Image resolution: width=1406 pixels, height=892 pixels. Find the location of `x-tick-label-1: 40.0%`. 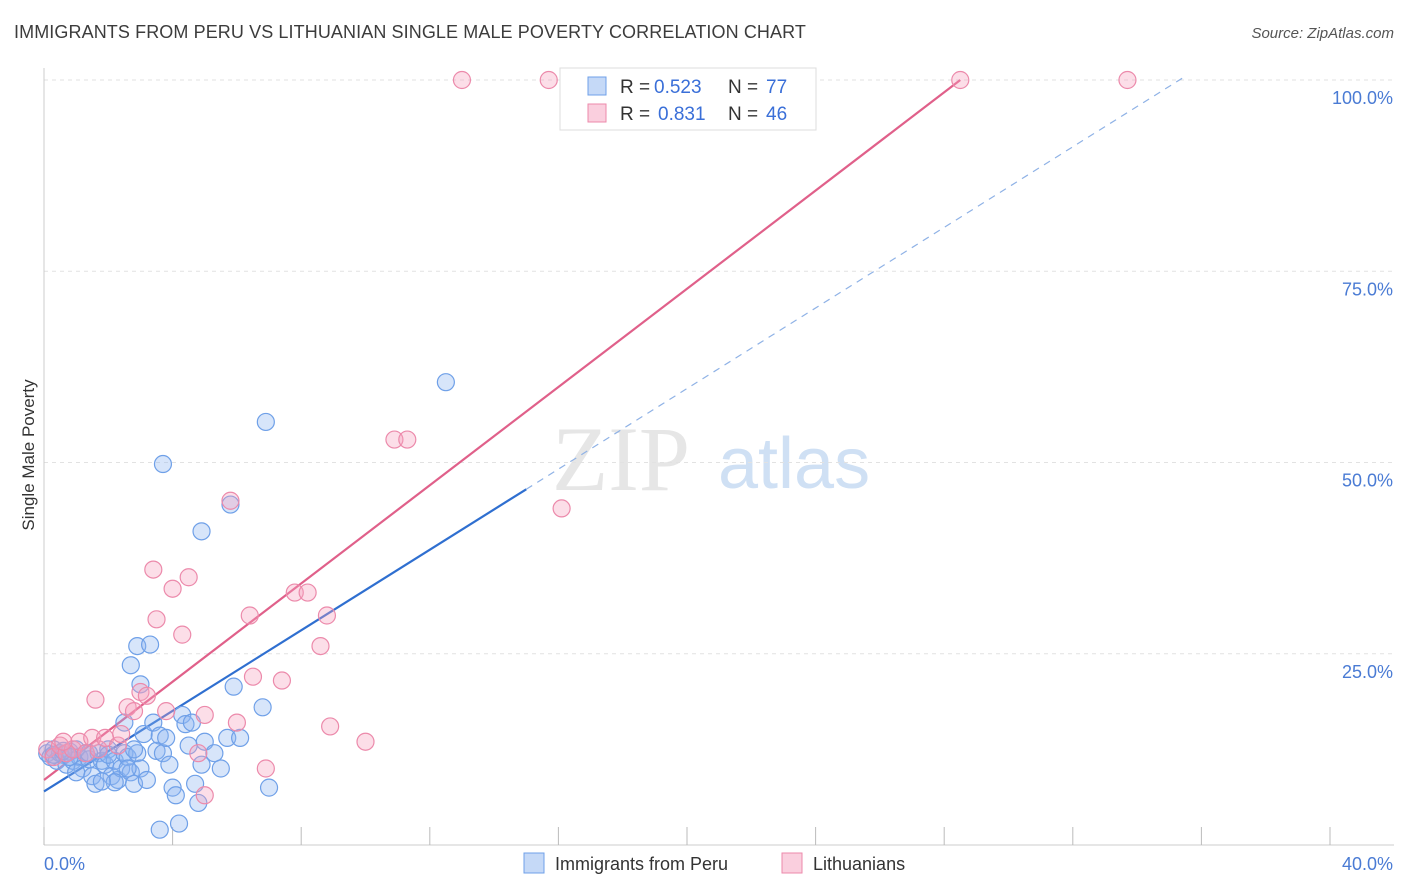

x-tick-label-1: 40.0% is located at coordinates (1367, 864).